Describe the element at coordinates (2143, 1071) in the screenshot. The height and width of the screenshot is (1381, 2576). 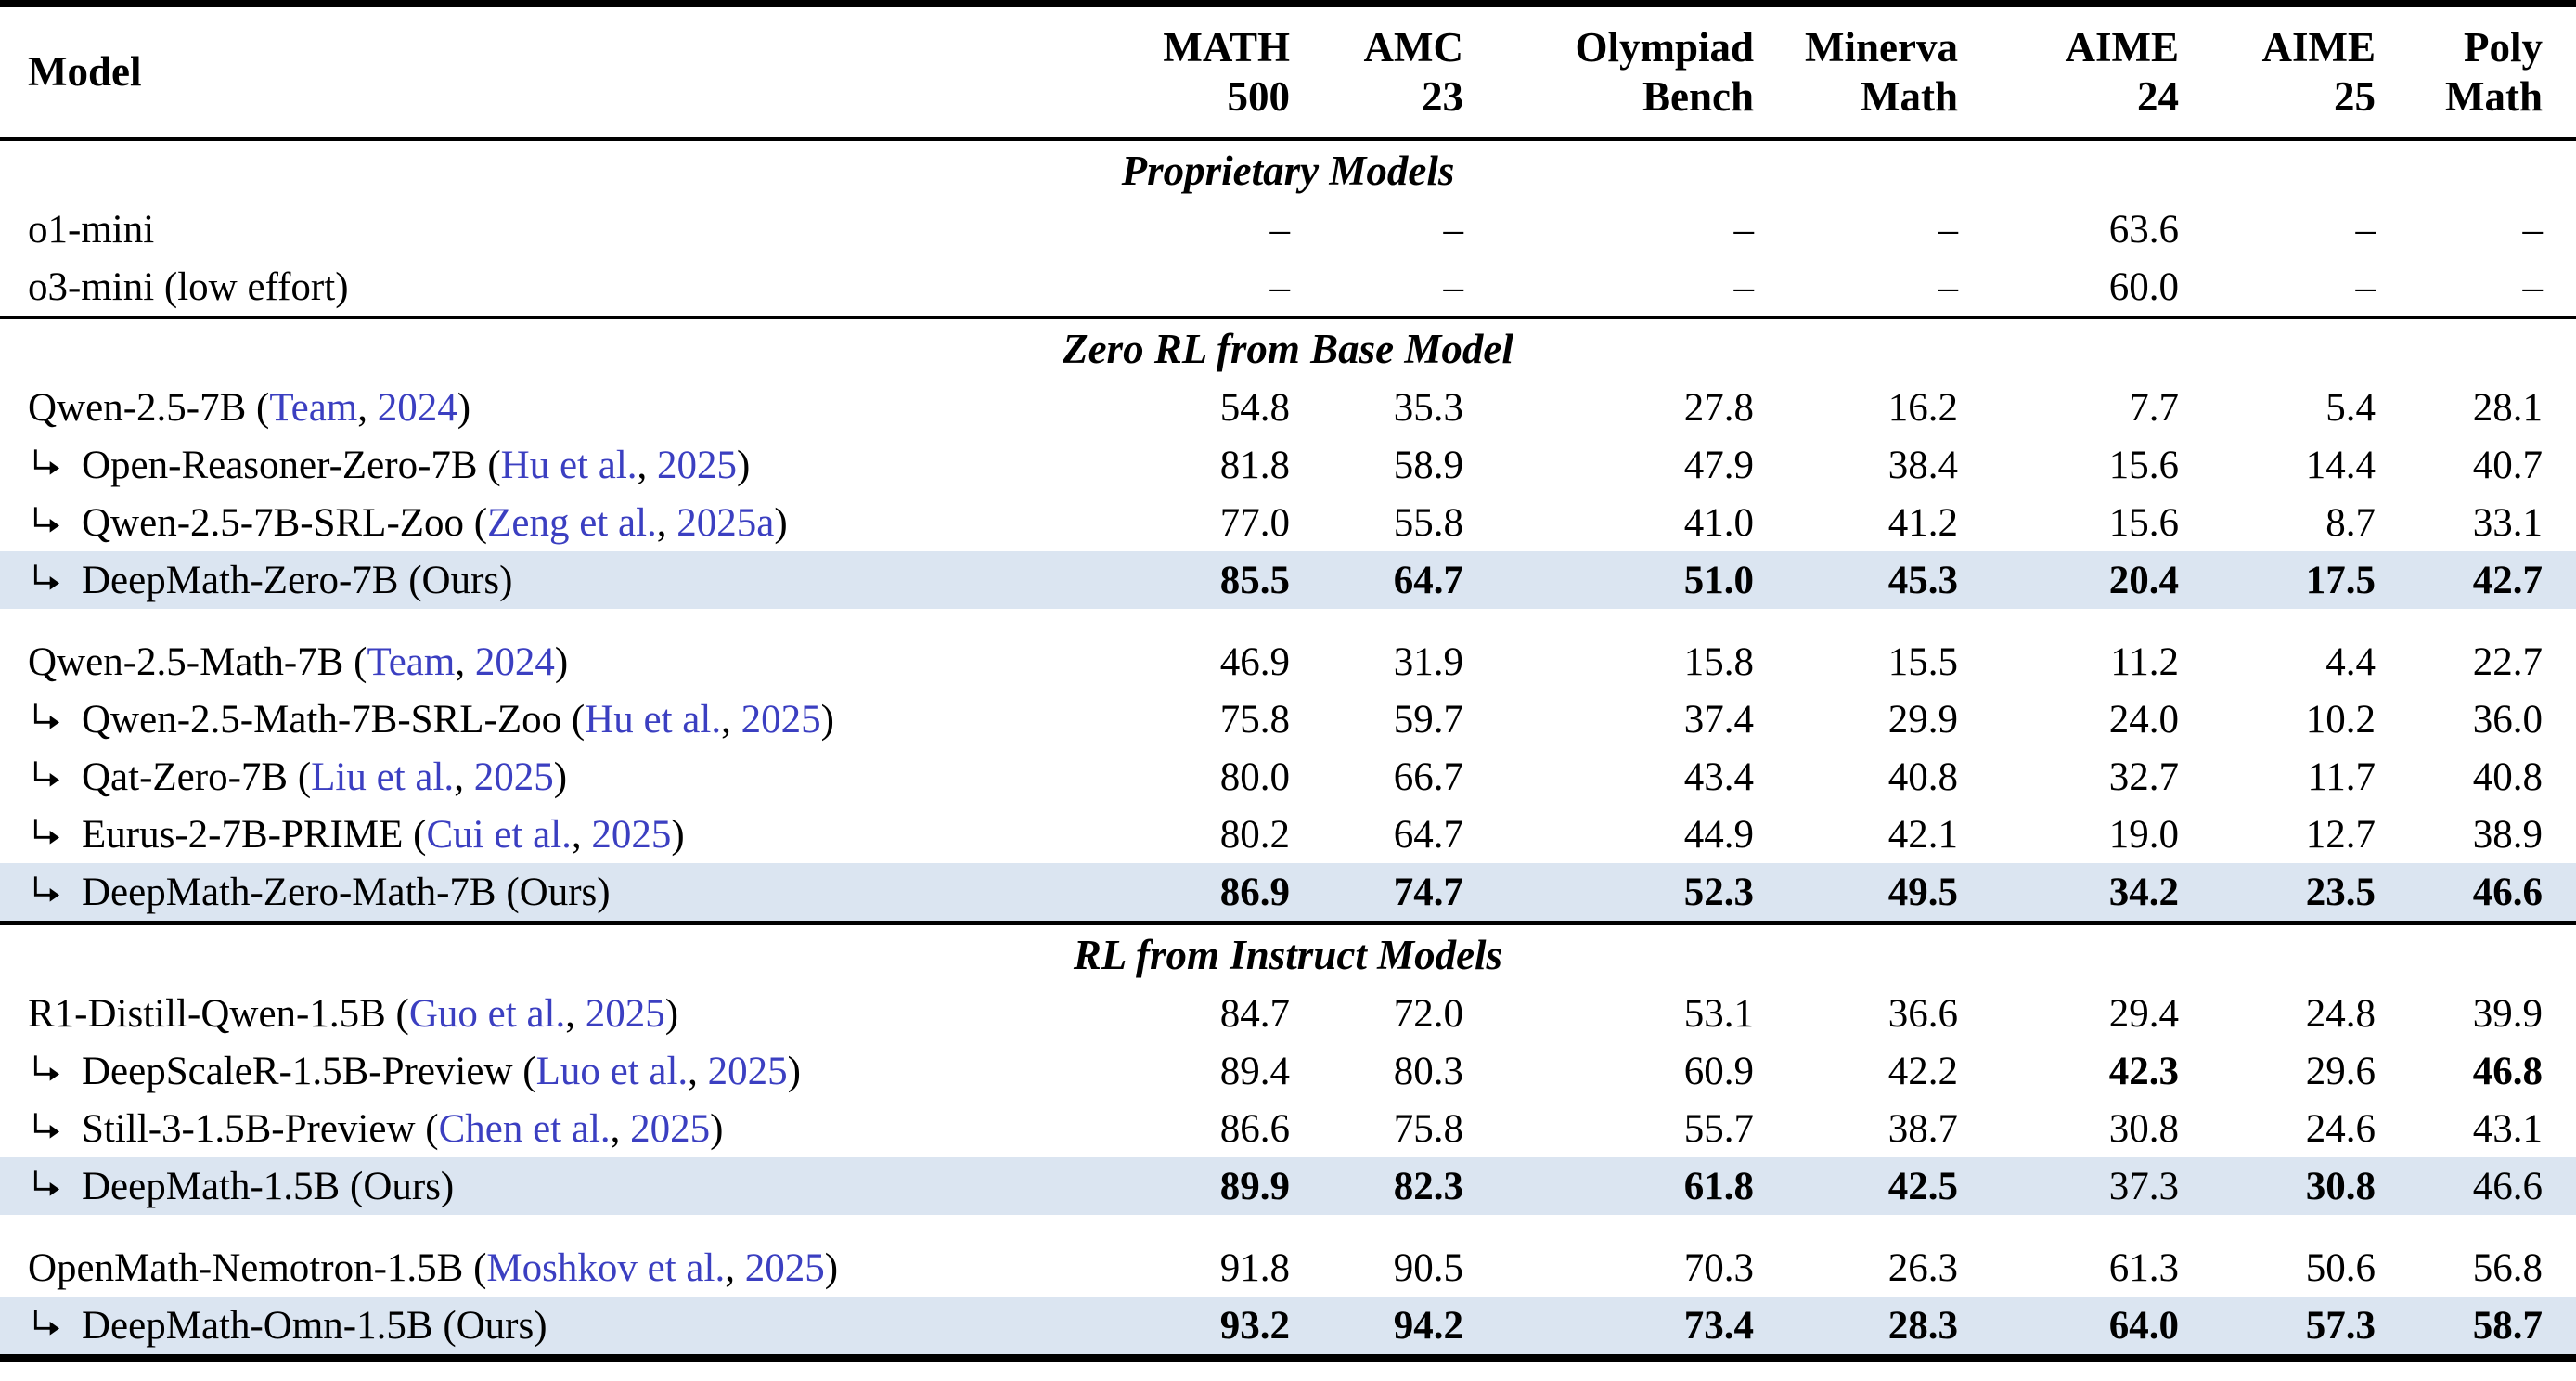
I see `metric-value: 42.3` at that location.